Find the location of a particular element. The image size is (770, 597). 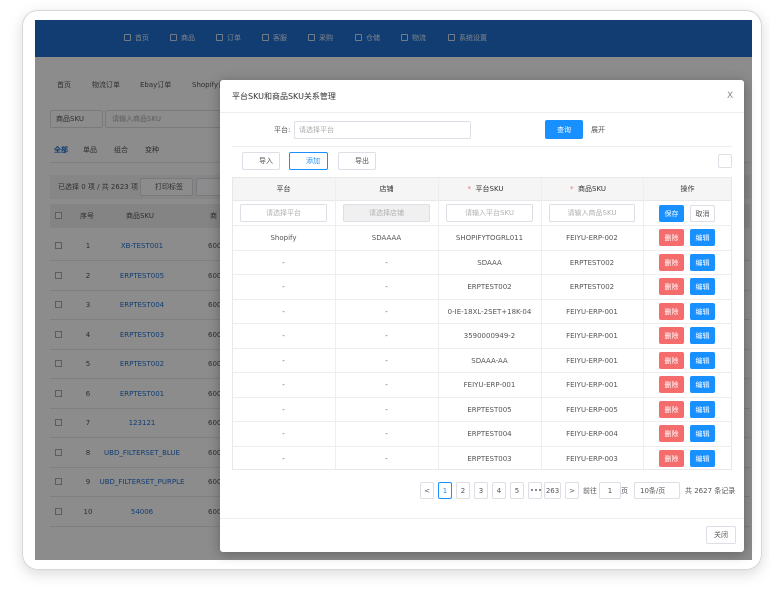

search-button is located at coordinates (564, 129).